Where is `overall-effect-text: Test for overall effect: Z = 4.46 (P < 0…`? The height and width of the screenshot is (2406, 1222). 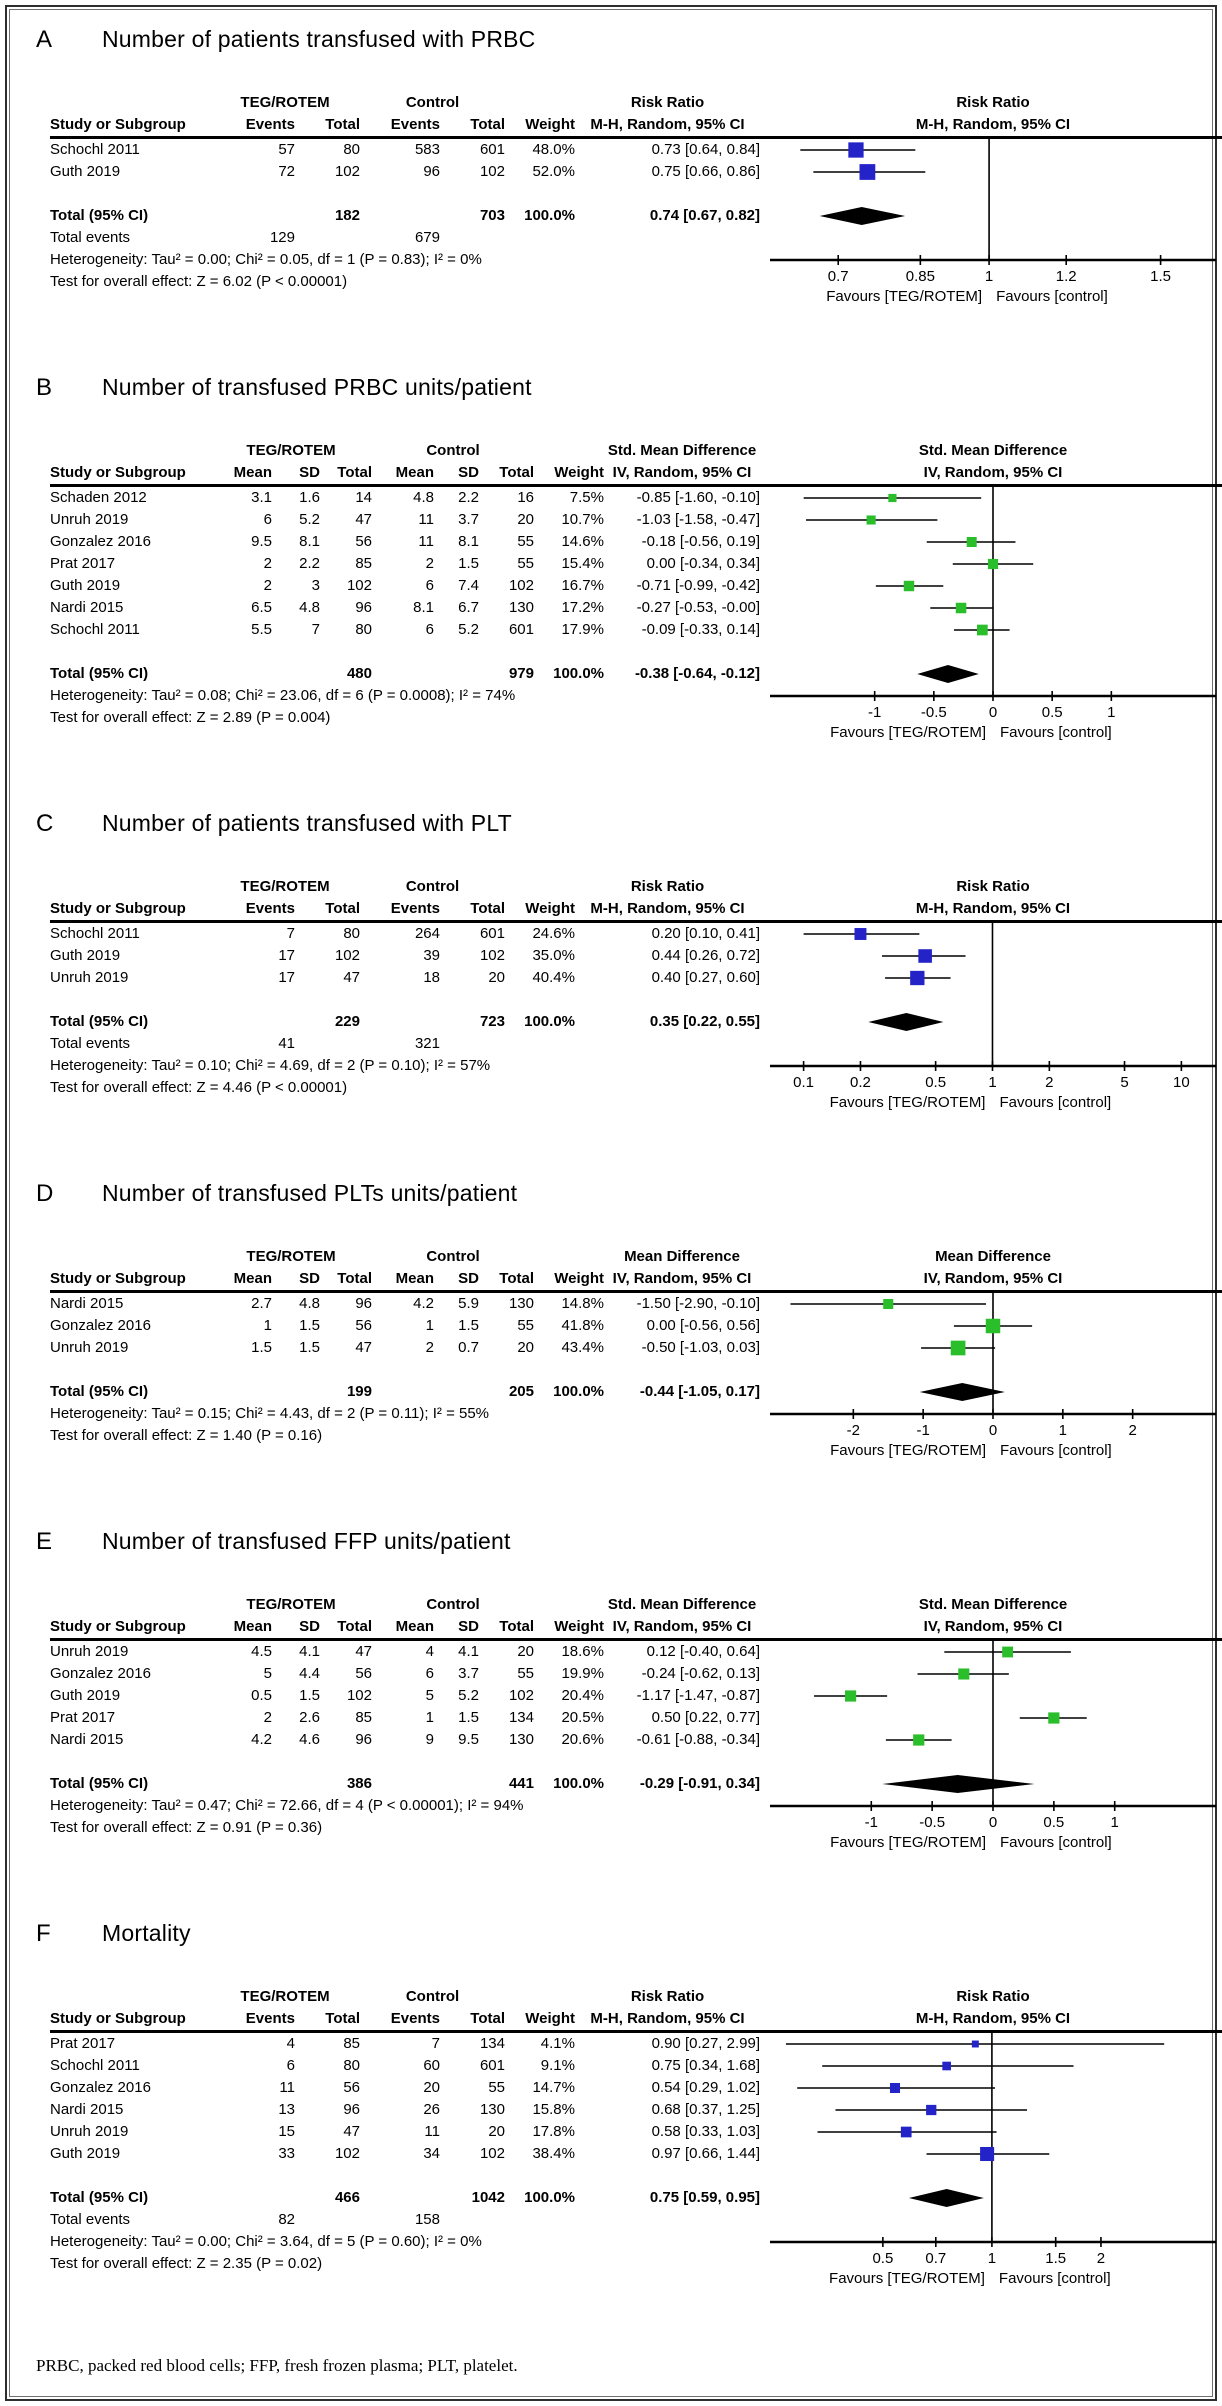 overall-effect-text: Test for overall effect: Z = 4.46 (P < 0… is located at coordinates (199, 1087).